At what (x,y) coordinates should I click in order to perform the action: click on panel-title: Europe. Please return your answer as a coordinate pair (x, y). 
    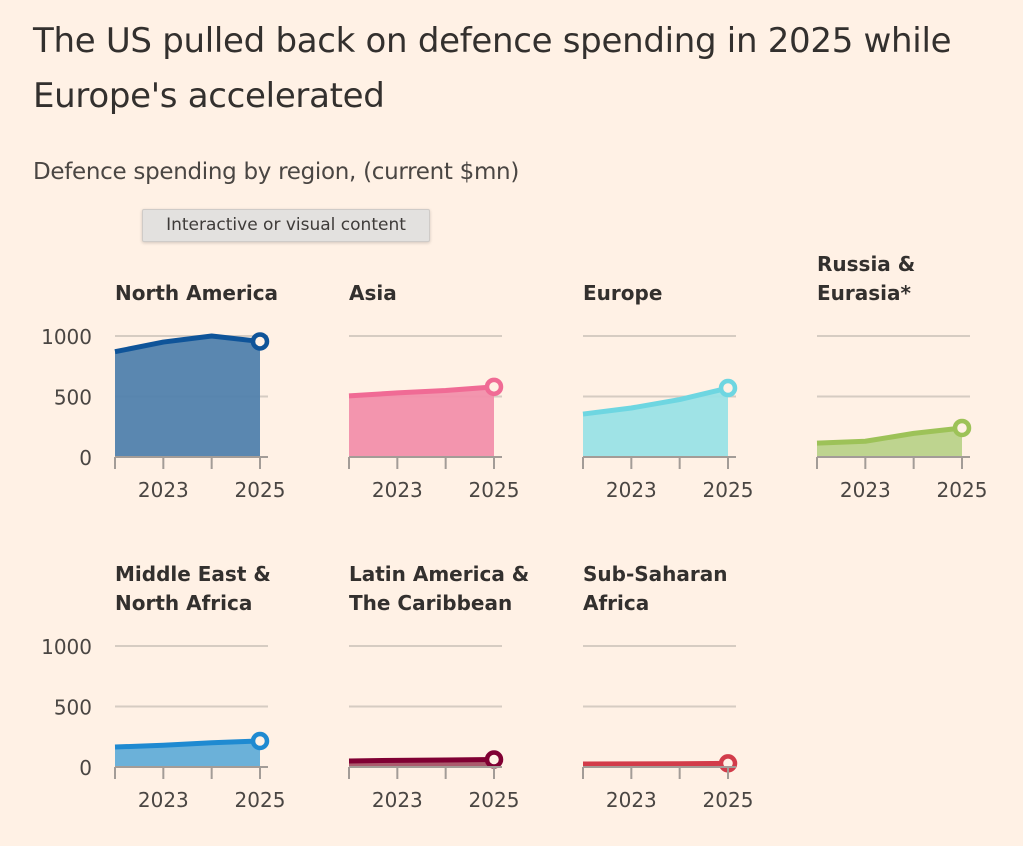
    Looking at the image, I should click on (622, 293).